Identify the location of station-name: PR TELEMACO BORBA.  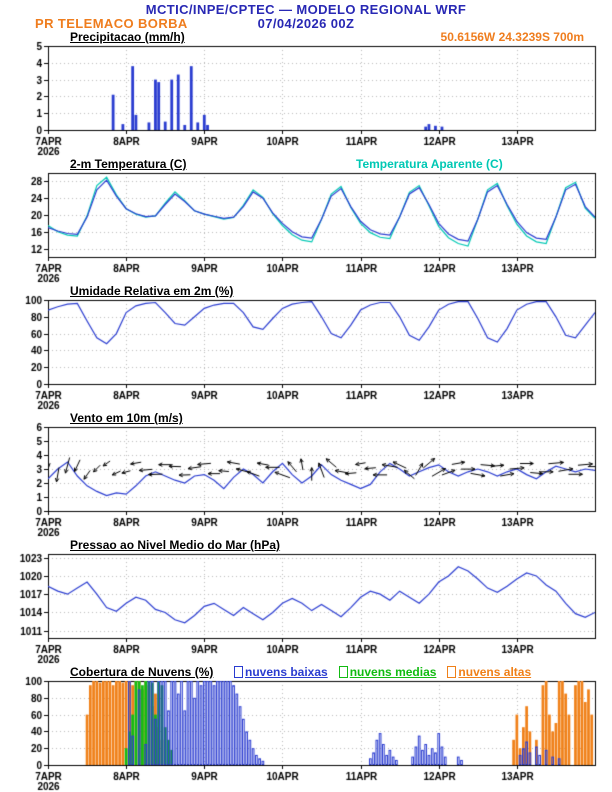
(111, 23).